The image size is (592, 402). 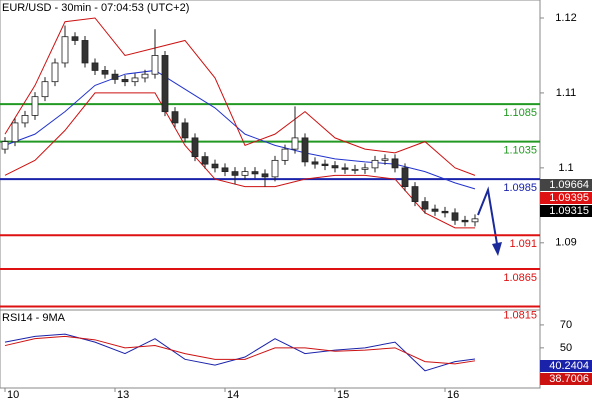 I want to click on level-label: 1.091, so click(x=523, y=244).